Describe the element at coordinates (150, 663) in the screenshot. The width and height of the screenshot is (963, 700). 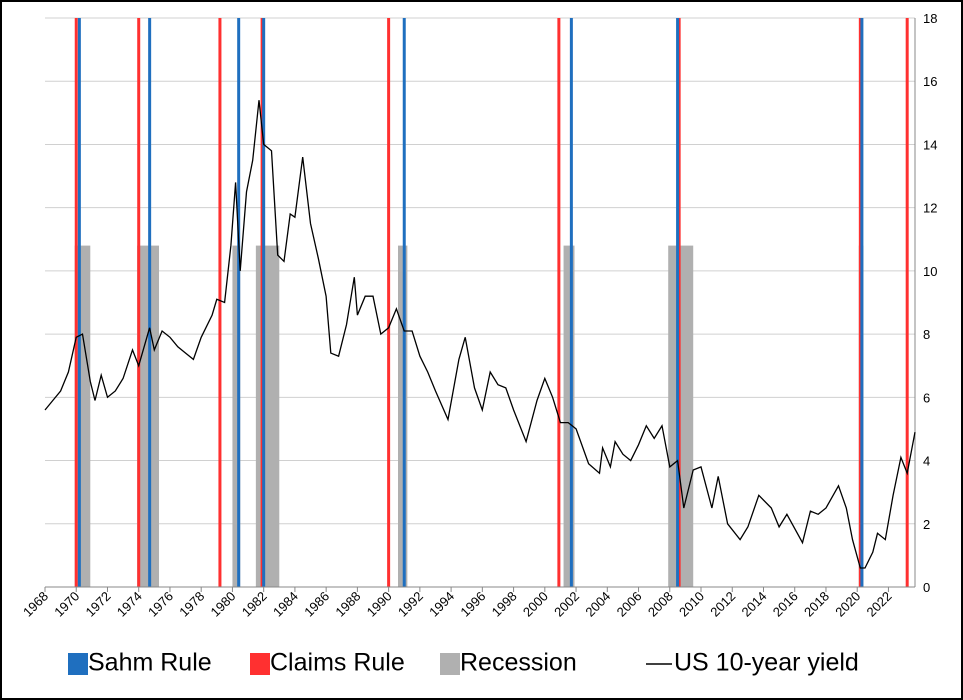
I see `legend-label: Sahm Rule` at that location.